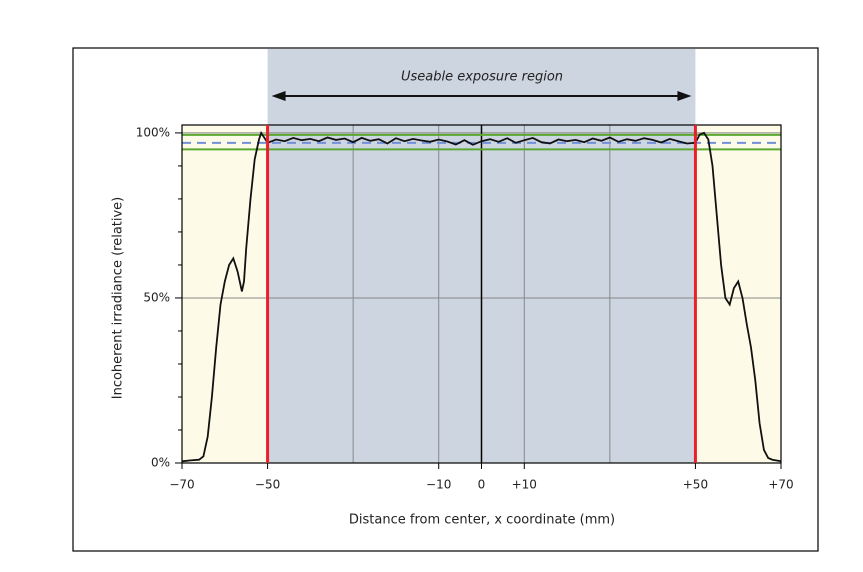  What do you see at coordinates (153, 132) in the screenshot?
I see `y-tick-label: 100%` at bounding box center [153, 132].